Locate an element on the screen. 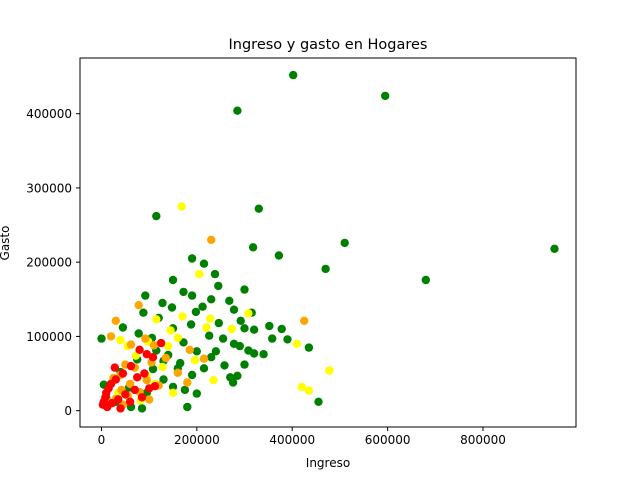  x-tick-label: 400000 is located at coordinates (292, 440).